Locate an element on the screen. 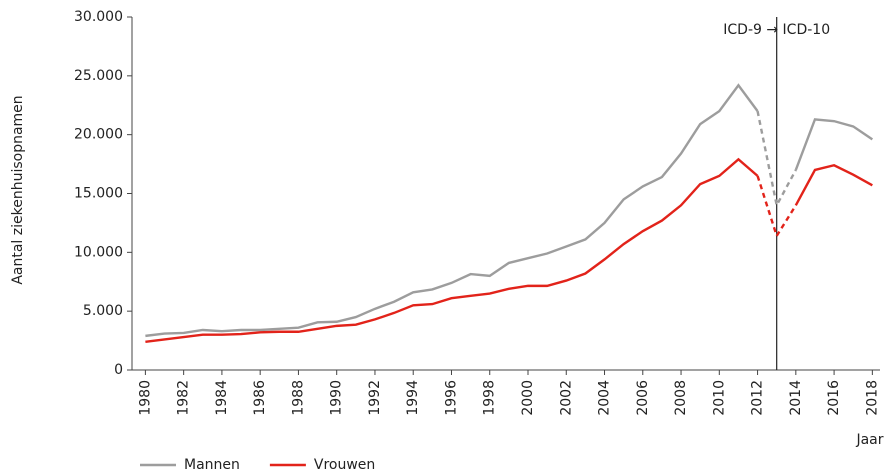 This screenshot has width=887, height=476. y-tick-label: 30.000 is located at coordinates (98, 17).